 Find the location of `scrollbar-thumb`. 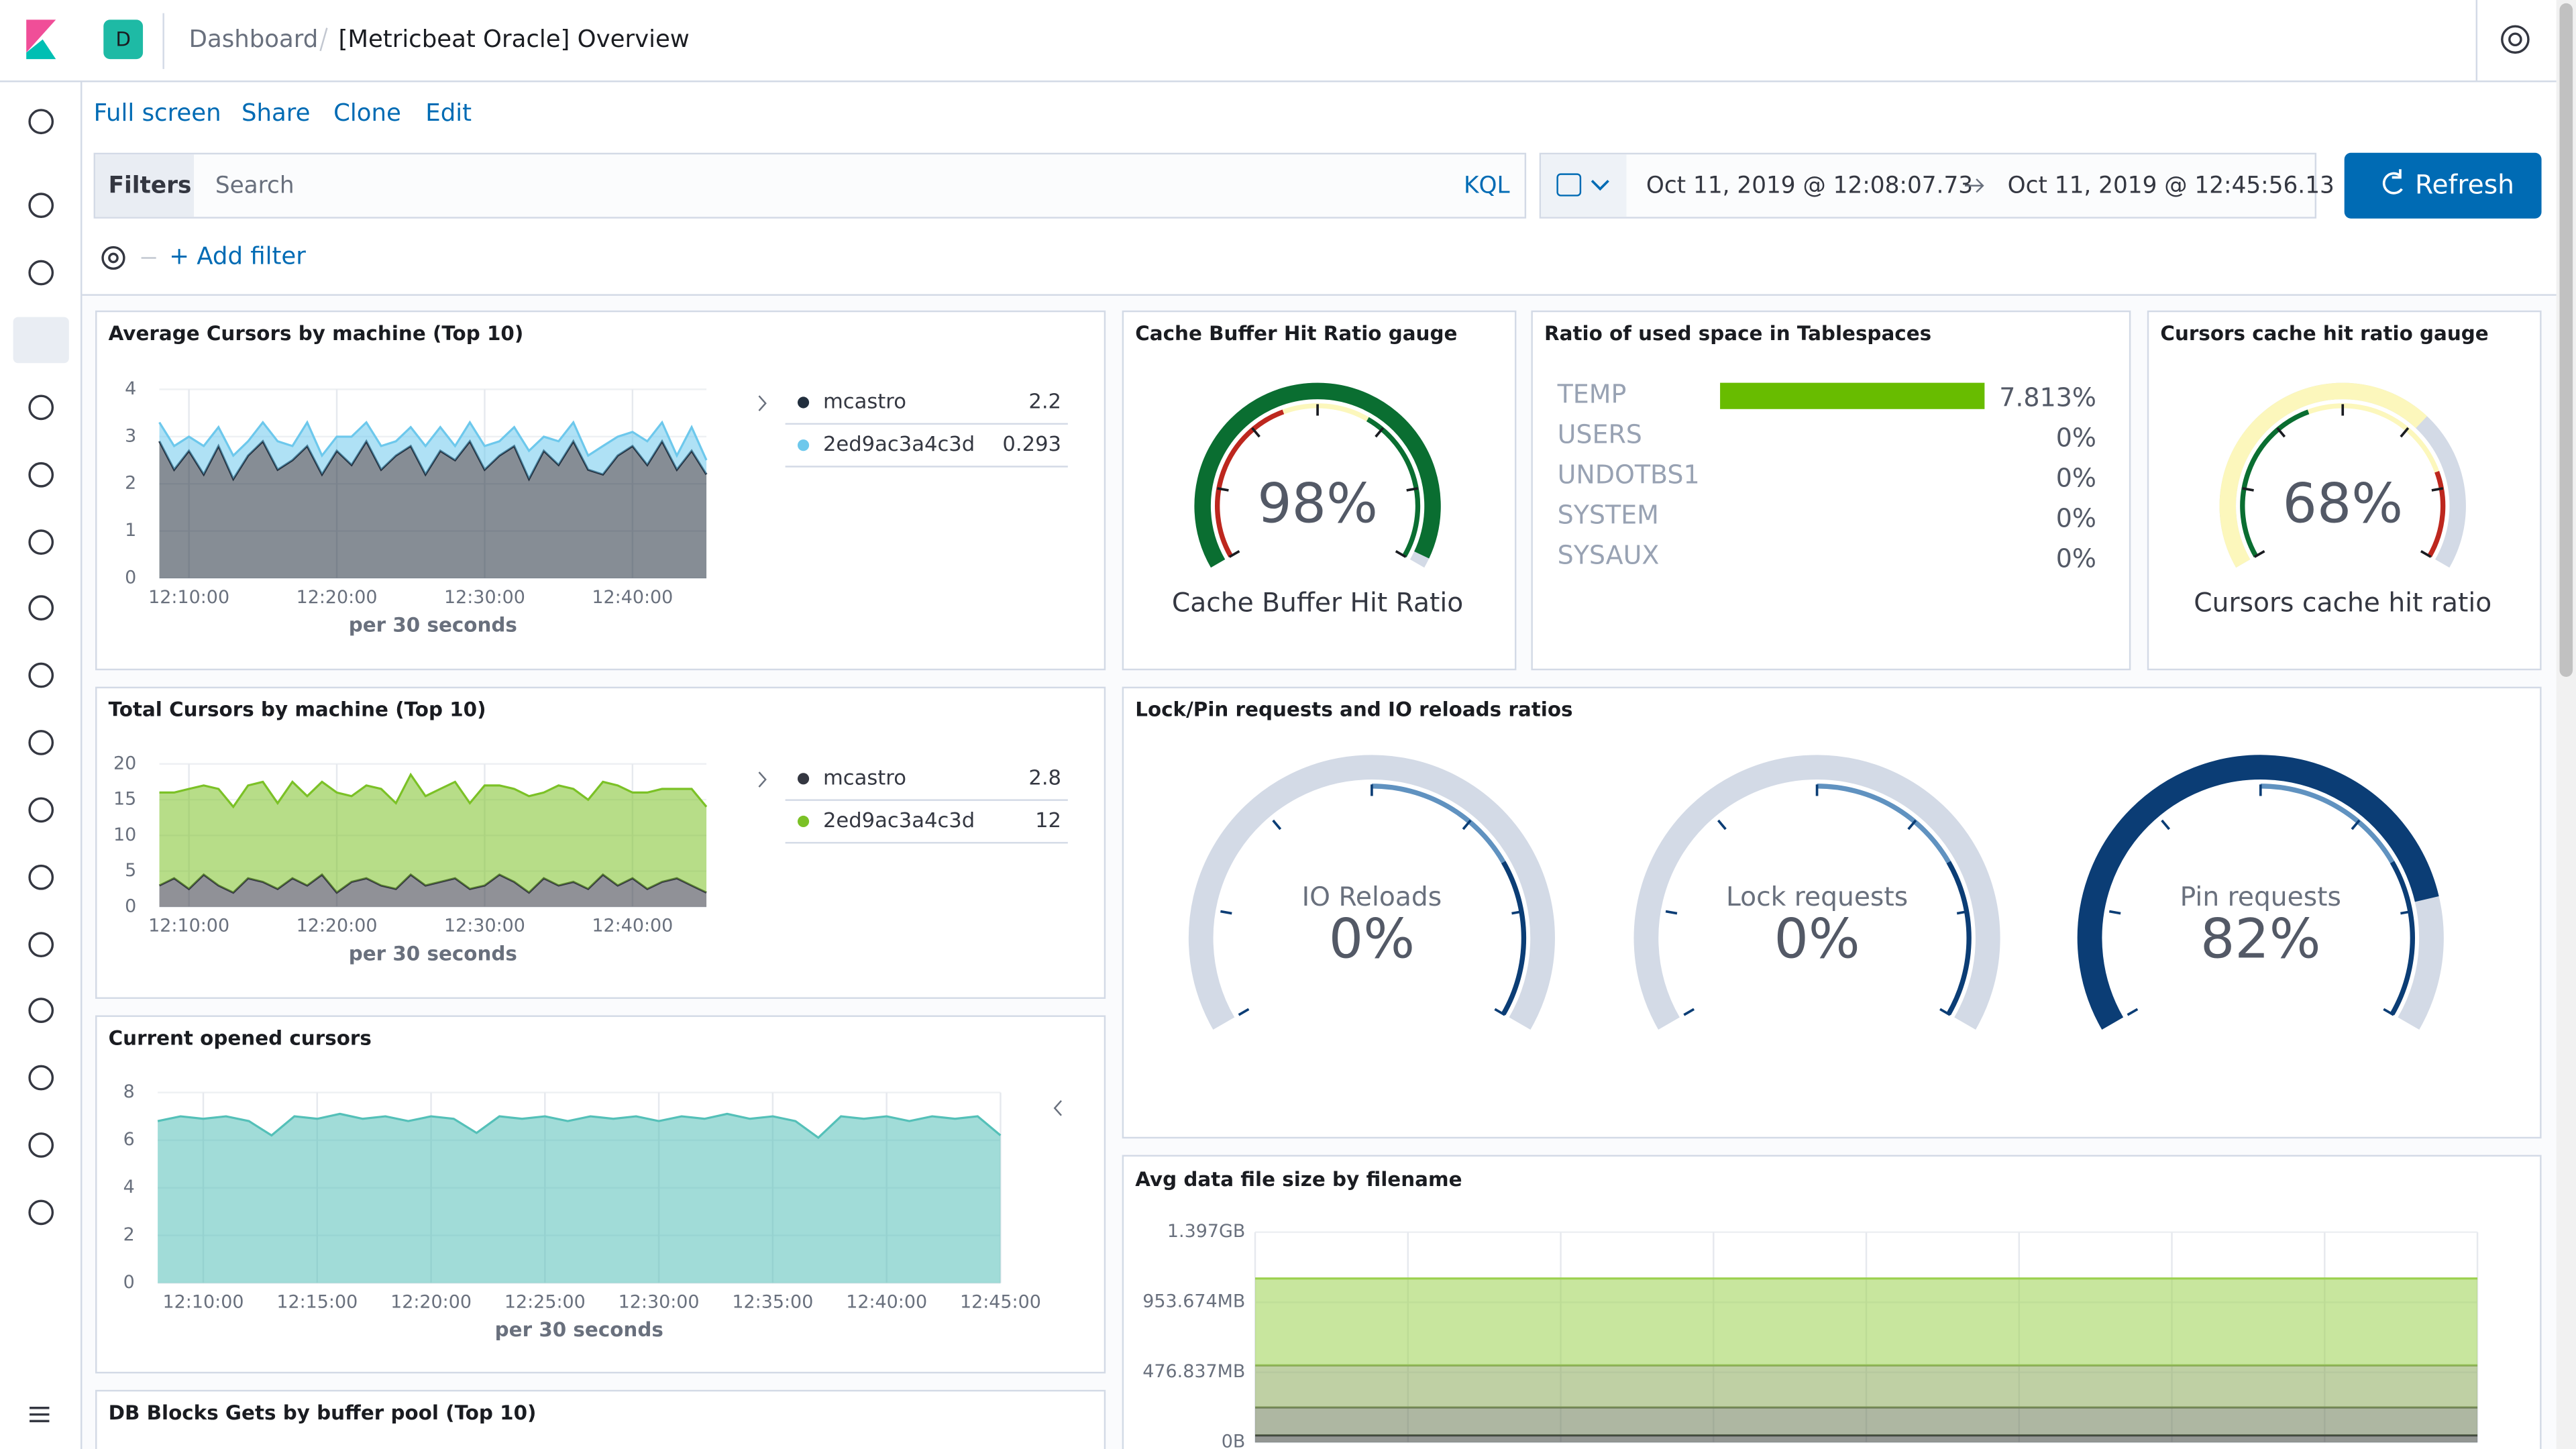

scrollbar-thumb is located at coordinates (2566, 340).